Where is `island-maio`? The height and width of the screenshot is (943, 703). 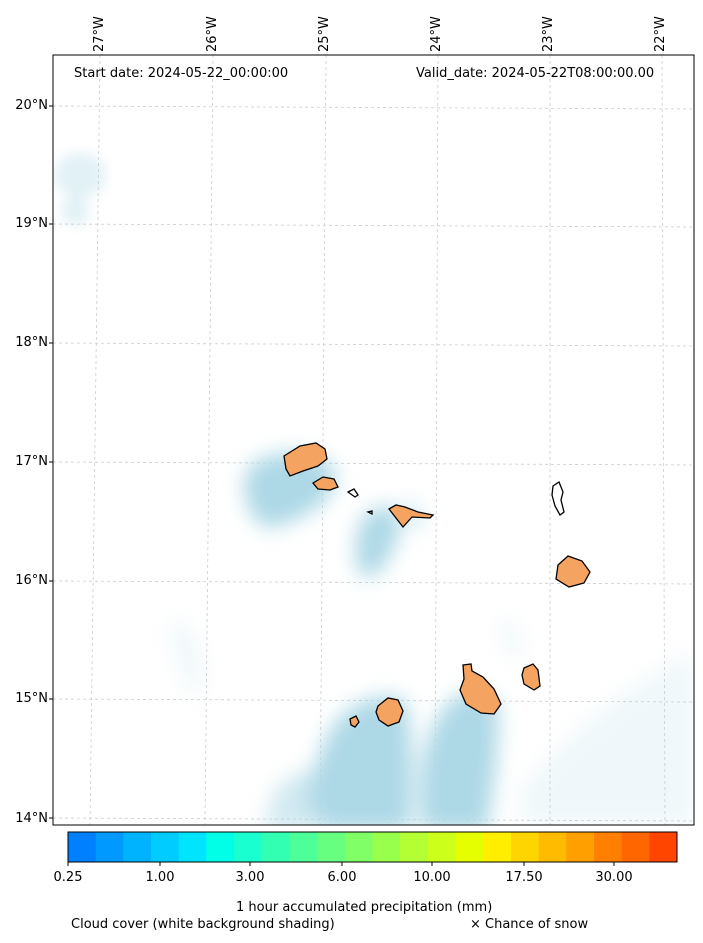
island-maio is located at coordinates (531, 677).